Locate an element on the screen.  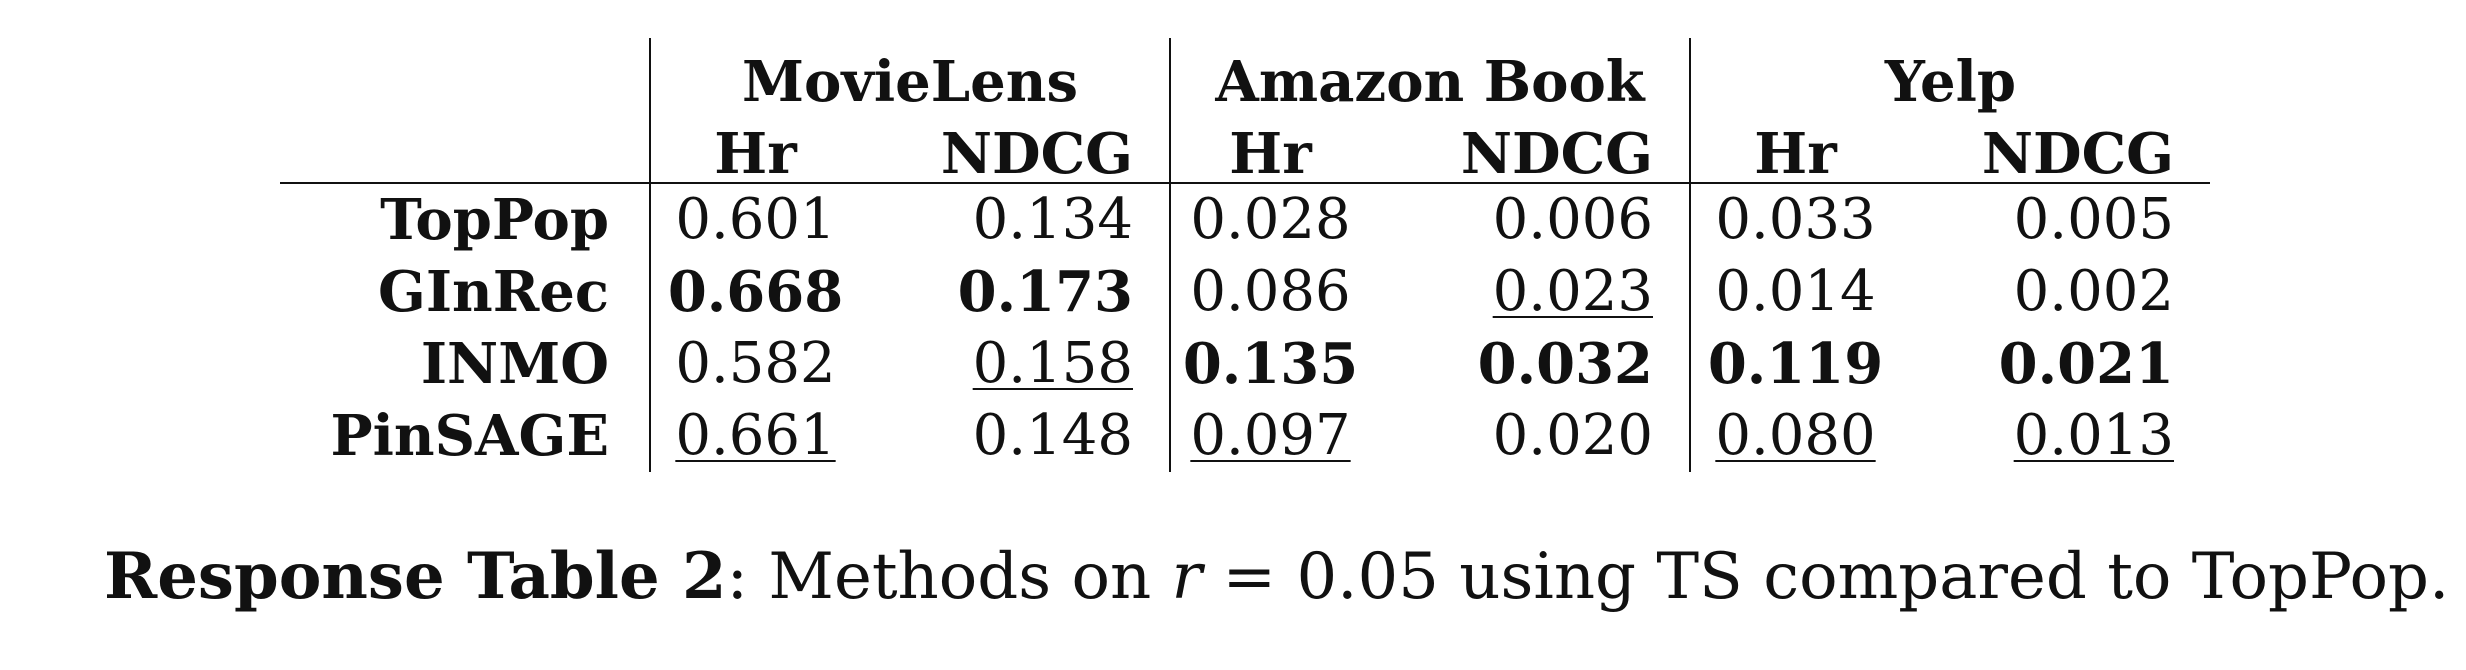
table-cell: 0.023 is located at coordinates (1572, 291).